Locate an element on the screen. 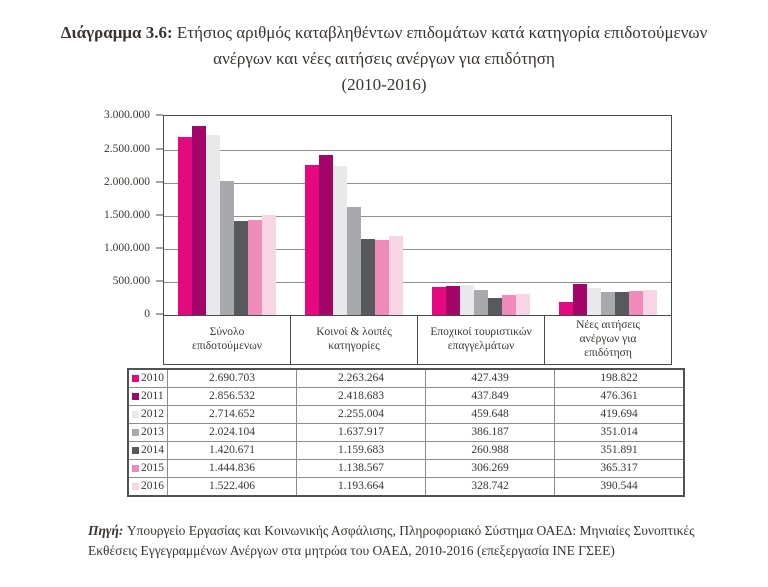 This screenshot has width=768, height=587. y-tick-label: 0 is located at coordinates (147, 314).